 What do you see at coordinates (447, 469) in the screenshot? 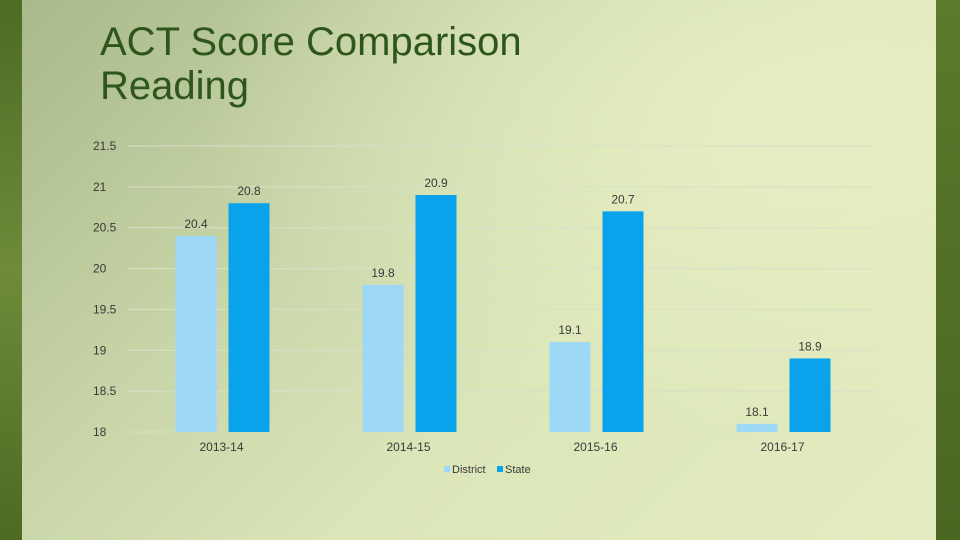
I see `legend-swatch-district` at bounding box center [447, 469].